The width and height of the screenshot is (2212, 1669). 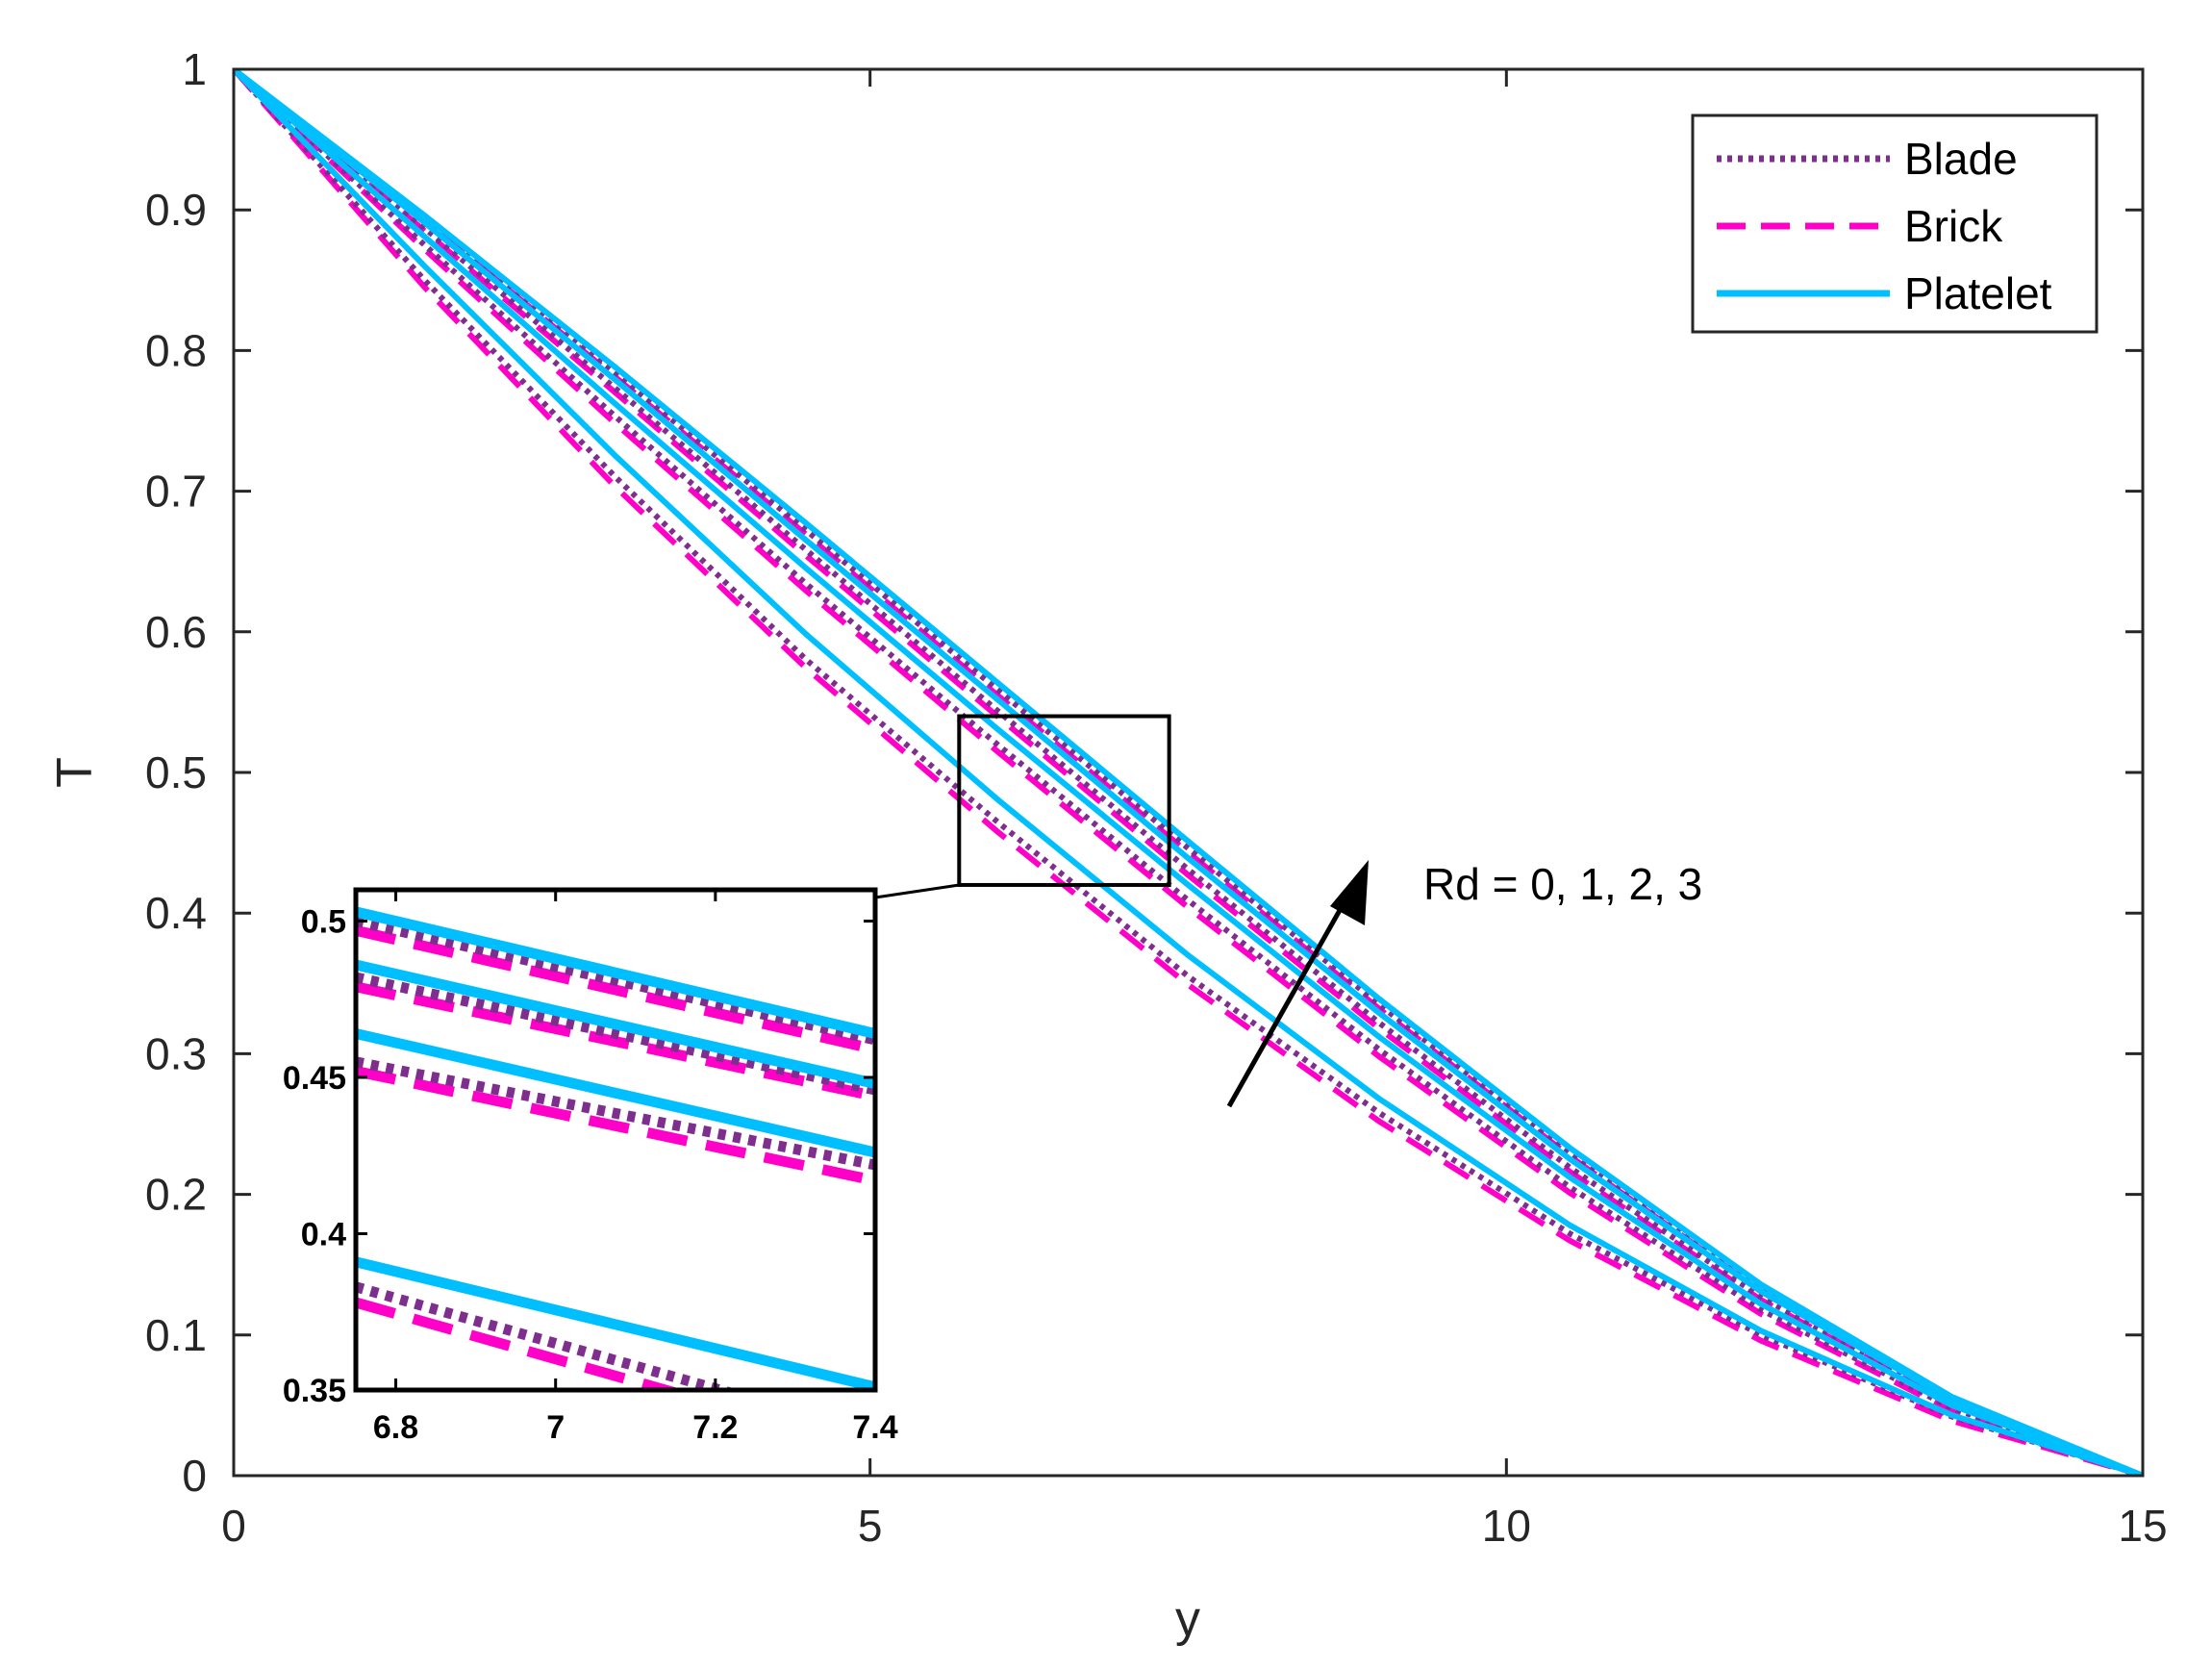 I want to click on rd-arrow-shaft, so click(x=1290, y=998).